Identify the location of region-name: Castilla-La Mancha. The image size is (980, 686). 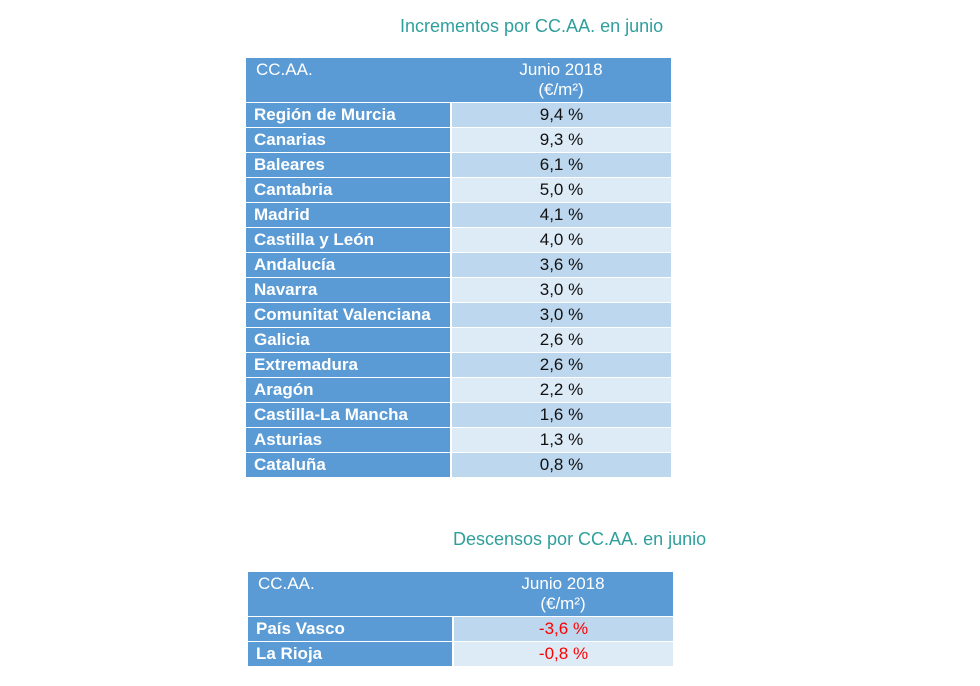
(348, 415).